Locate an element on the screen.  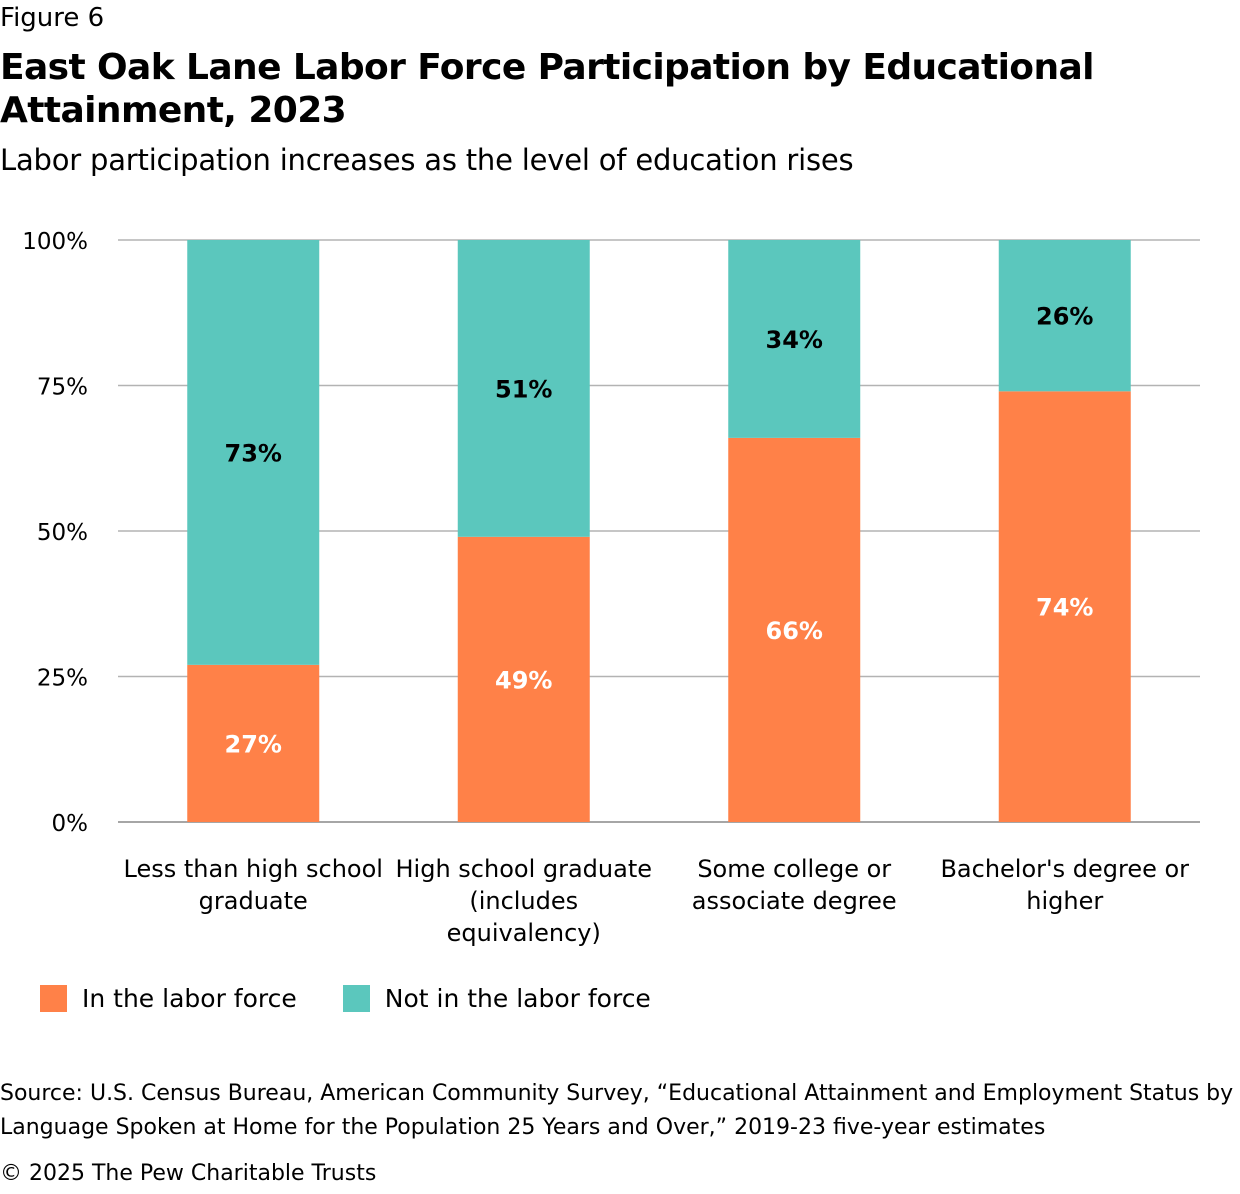
x-category-label: graduate is located at coordinates (253, 901).